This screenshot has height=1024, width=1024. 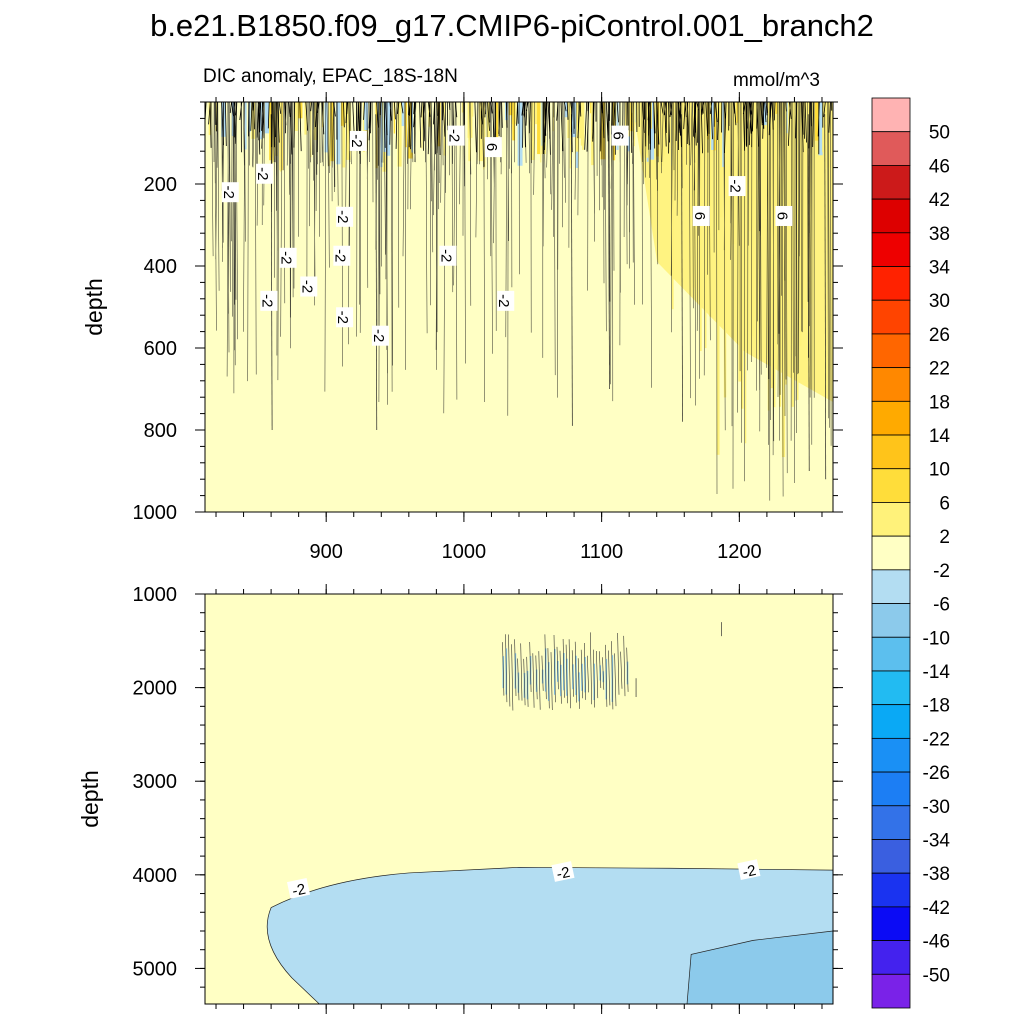 What do you see at coordinates (940, 436) in the screenshot?
I see `colorbar-label: 14` at bounding box center [940, 436].